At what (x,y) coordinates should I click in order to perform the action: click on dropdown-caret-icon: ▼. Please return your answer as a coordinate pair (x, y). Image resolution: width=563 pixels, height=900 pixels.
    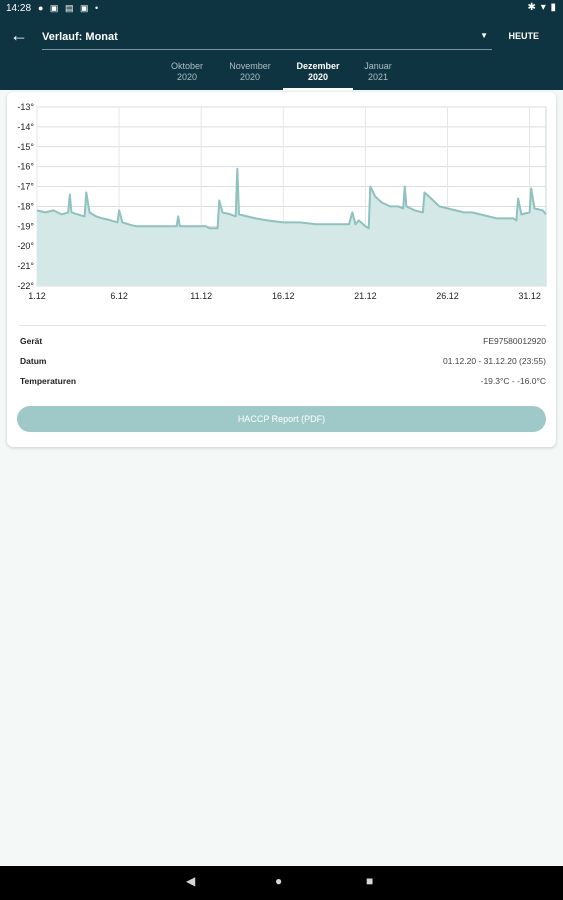
    Looking at the image, I should click on (484, 35).